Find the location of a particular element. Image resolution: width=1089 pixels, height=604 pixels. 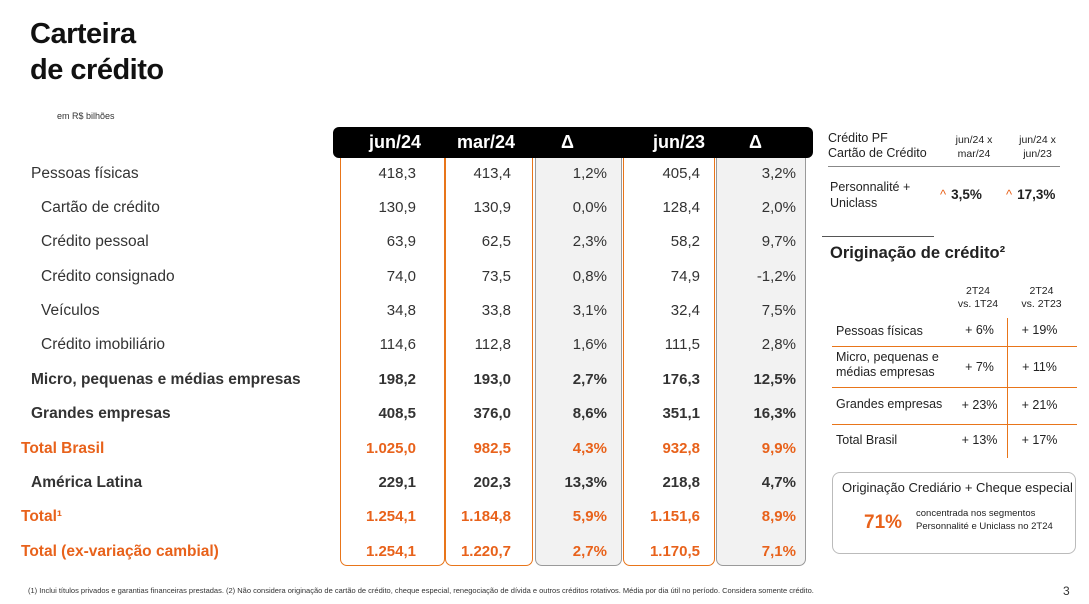

cell-value: -1,2% is located at coordinates (776, 276).